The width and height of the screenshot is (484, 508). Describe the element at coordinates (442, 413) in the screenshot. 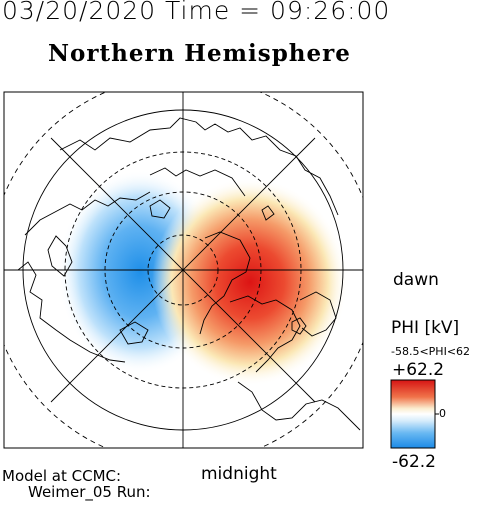

I see `colorbar-mid-label: 0` at that location.